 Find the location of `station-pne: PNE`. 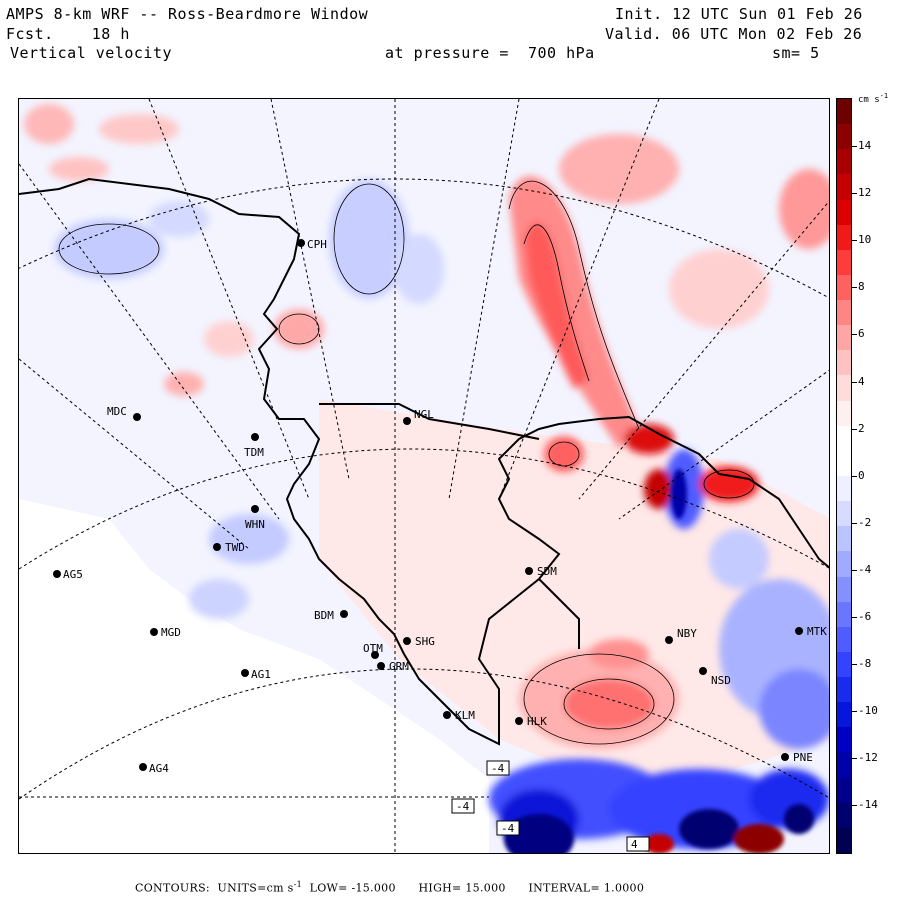

station-pne: PNE is located at coordinates (797, 757).